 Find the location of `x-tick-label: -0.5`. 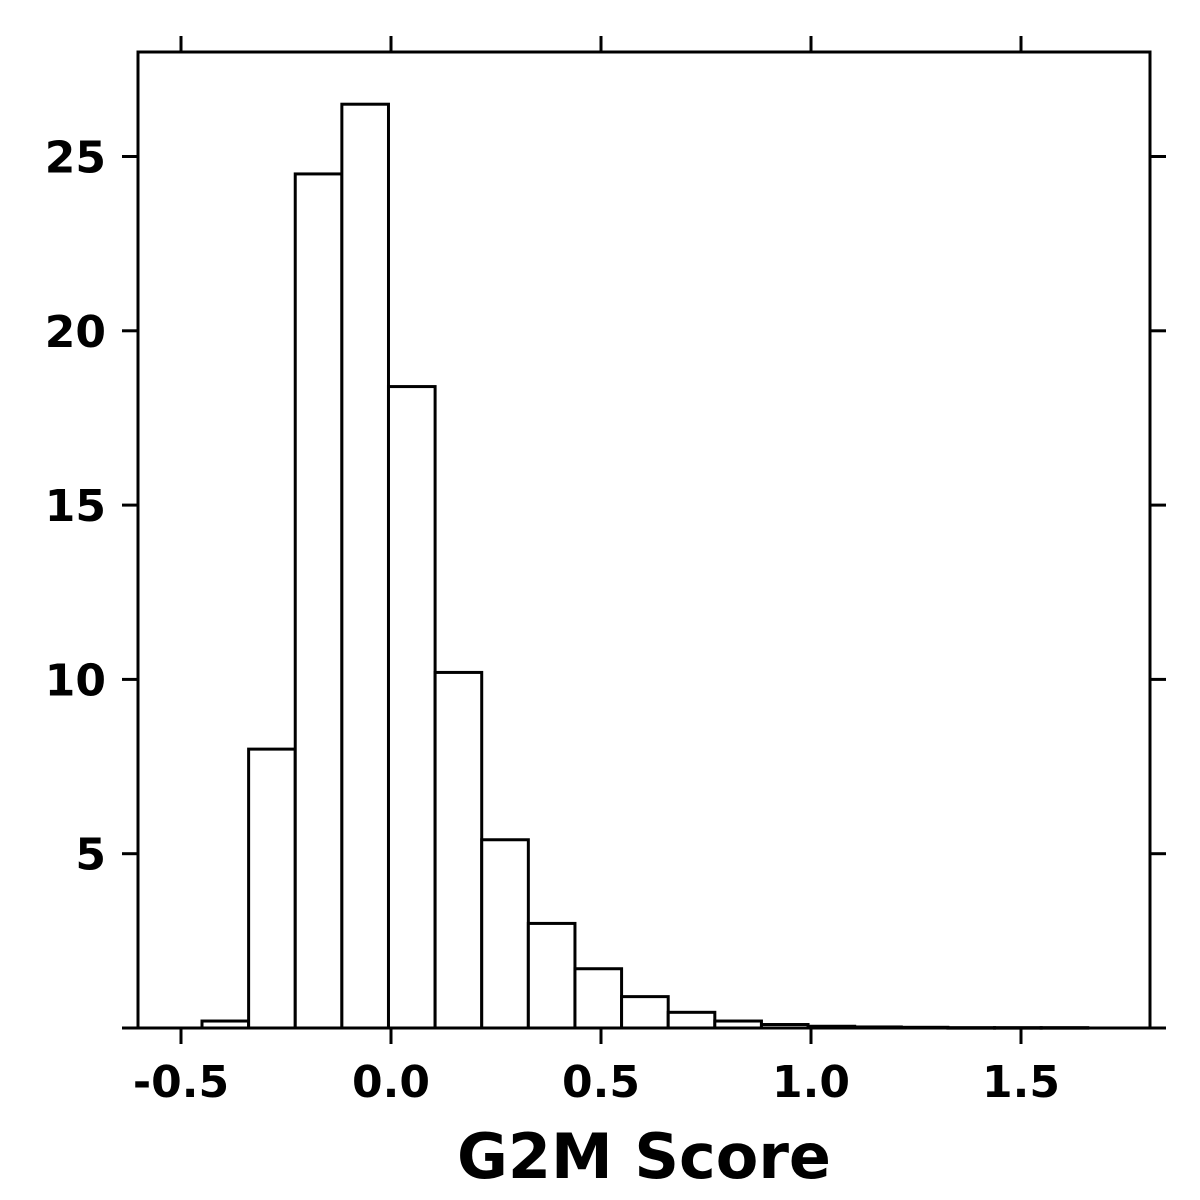

x-tick-label: -0.5 is located at coordinates (181, 1082).